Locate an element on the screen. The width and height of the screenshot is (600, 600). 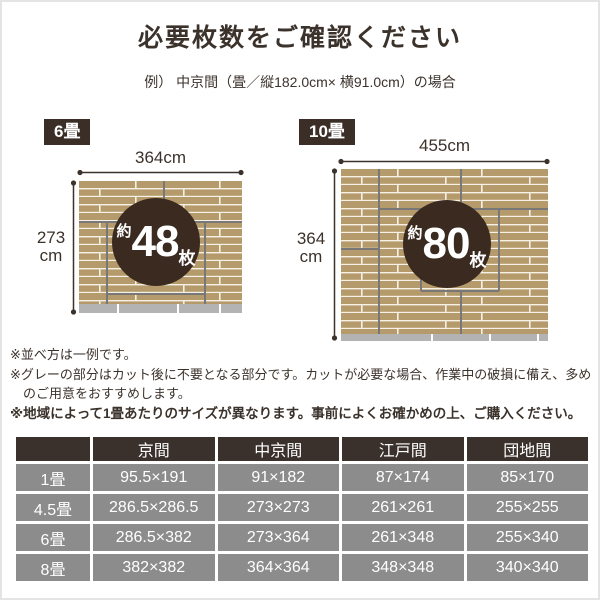
header-empty is located at coordinates (53, 449).